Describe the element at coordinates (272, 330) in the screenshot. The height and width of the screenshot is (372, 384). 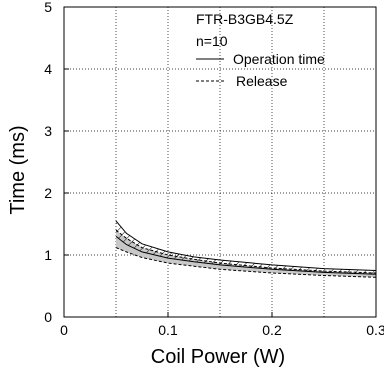
I see `x-tick-label: 0.2` at that location.